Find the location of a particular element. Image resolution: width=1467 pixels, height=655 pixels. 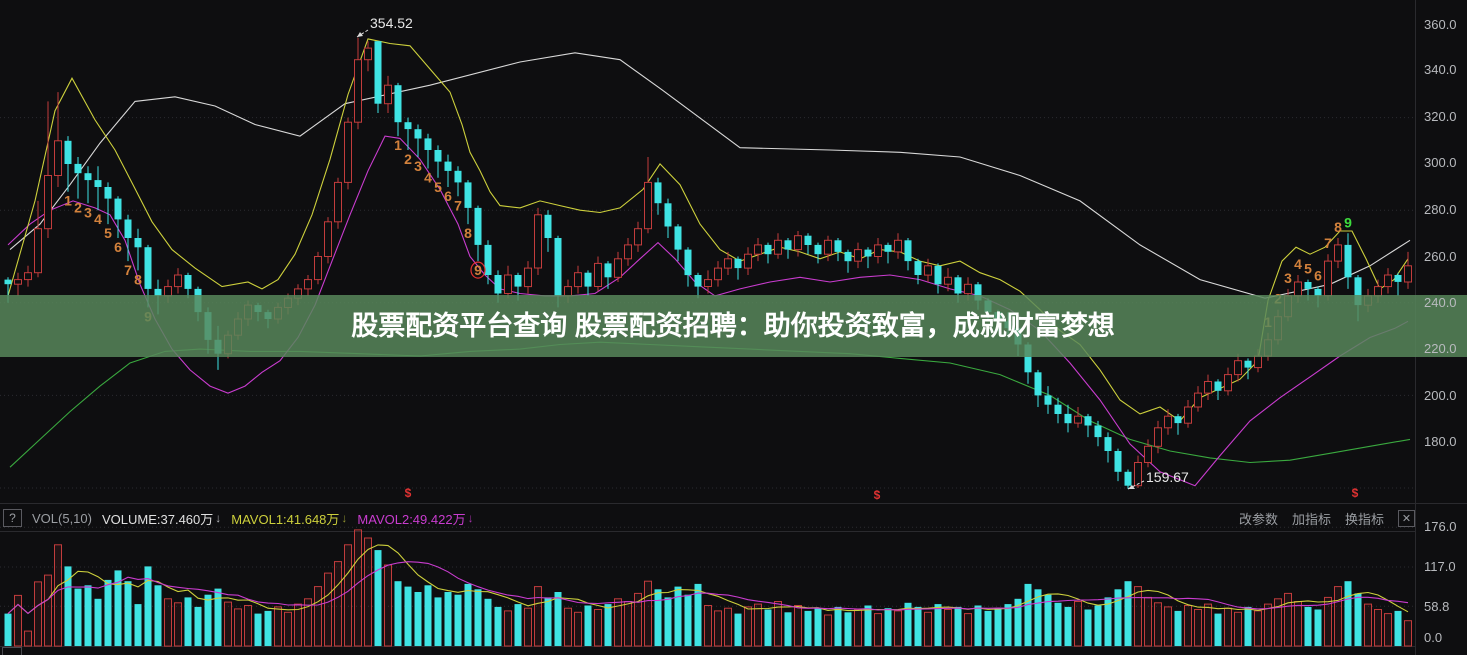

mavol2-line is located at coordinates (708, 588).